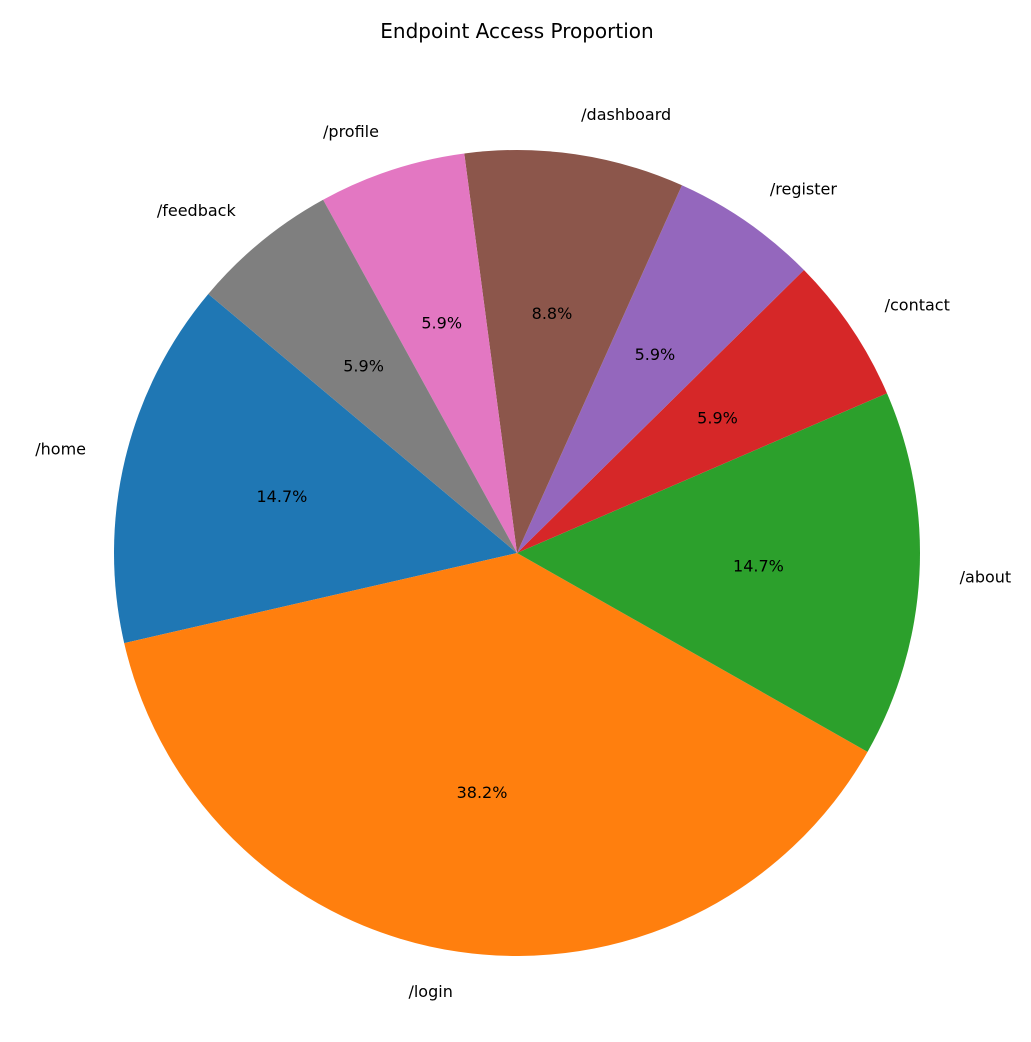 The height and width of the screenshot is (1042, 1031). What do you see at coordinates (718, 572) in the screenshot?
I see `pie-slice-about` at bounding box center [718, 572].